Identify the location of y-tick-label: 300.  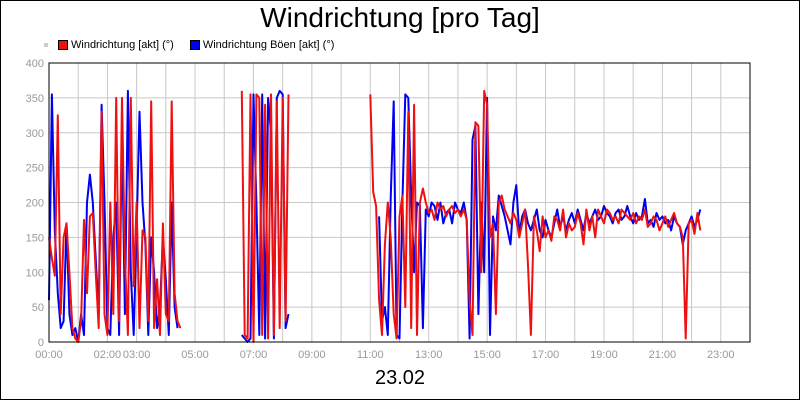
(35, 134).